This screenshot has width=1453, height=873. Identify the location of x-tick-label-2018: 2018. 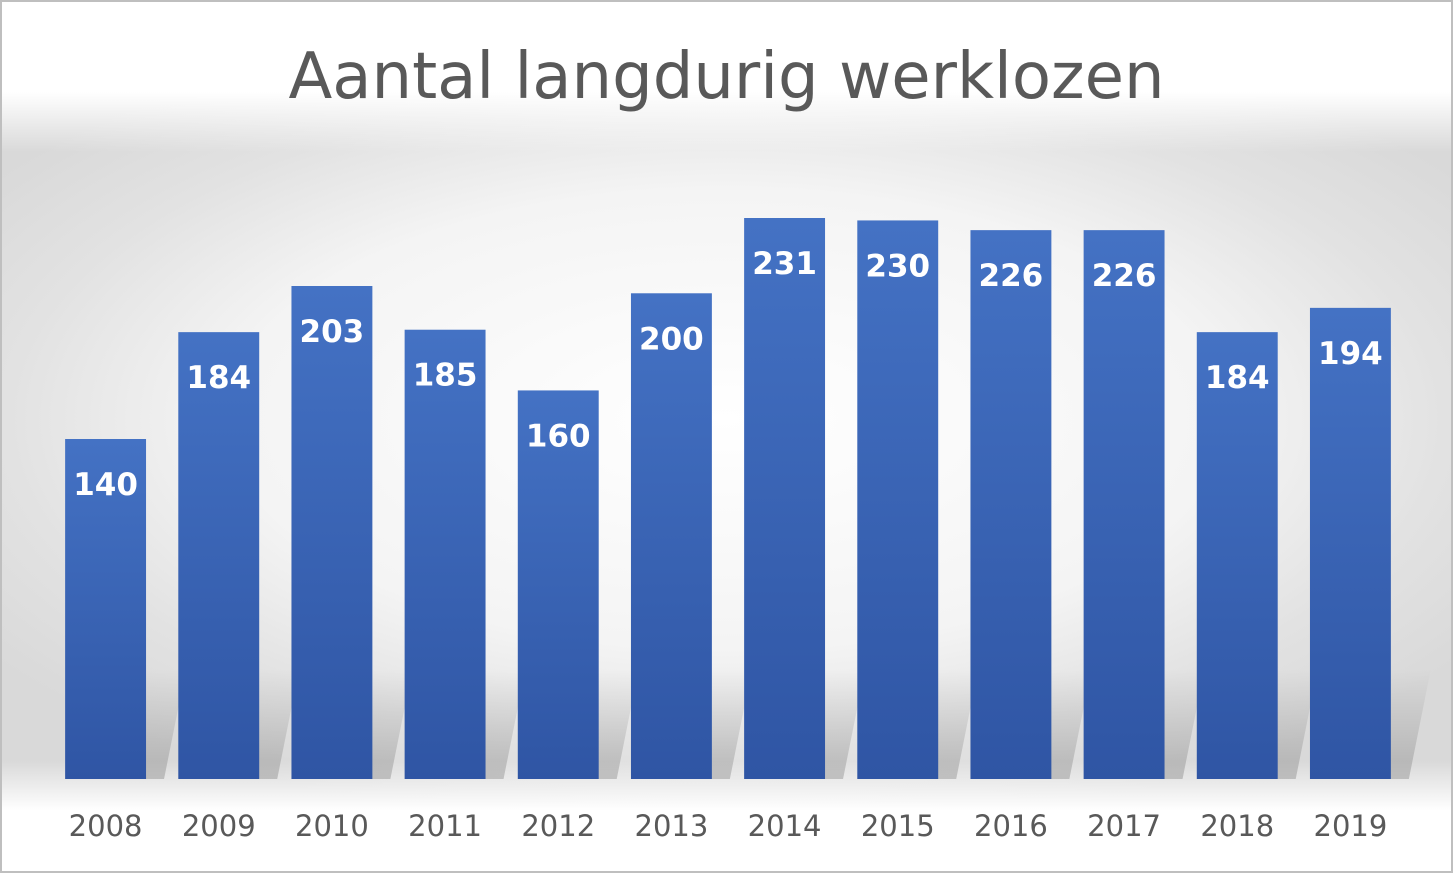
(1237, 826).